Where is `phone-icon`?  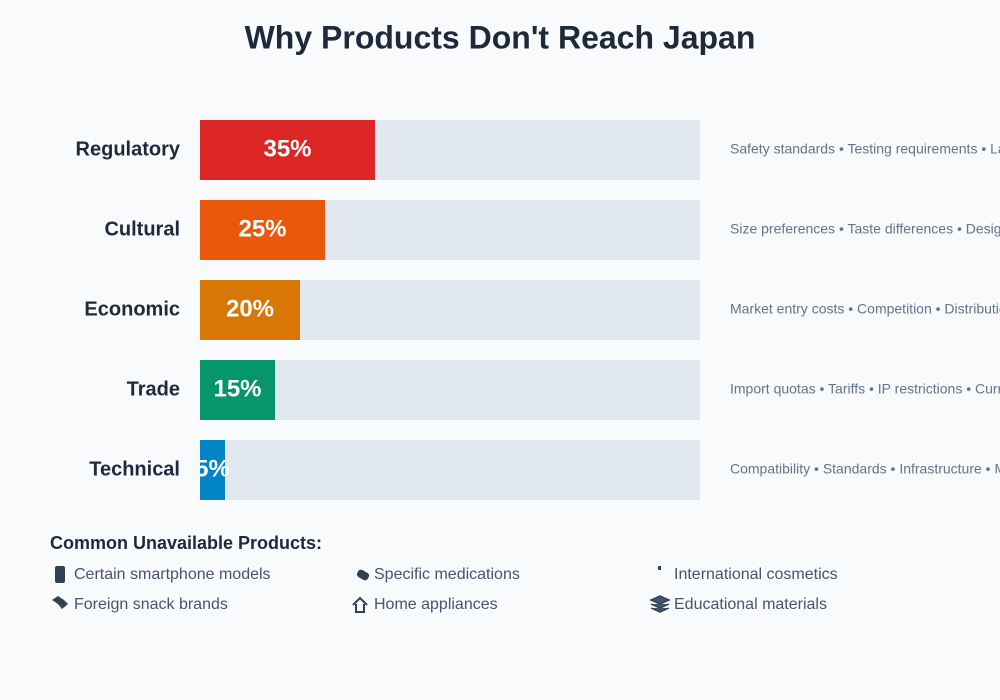 phone-icon is located at coordinates (60, 574).